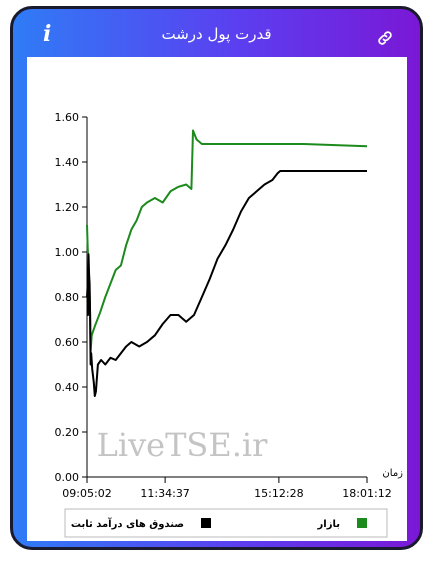 This screenshot has width=433, height=574. I want to click on x-tick-label: 11:34:37, so click(164, 493).